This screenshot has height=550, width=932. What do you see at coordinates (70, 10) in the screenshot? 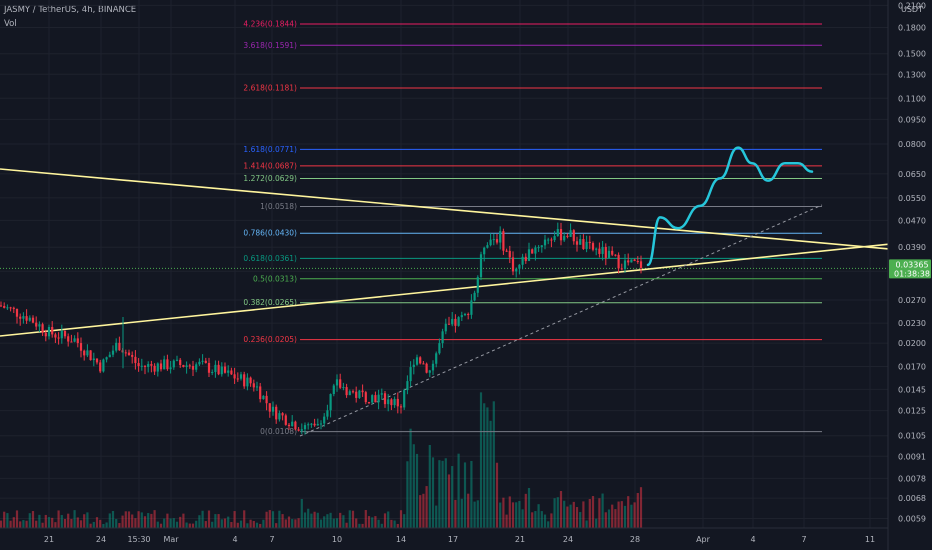
I see `symbol-title: JASMY / TetherUS, 4h, BINANCE` at bounding box center [70, 10].